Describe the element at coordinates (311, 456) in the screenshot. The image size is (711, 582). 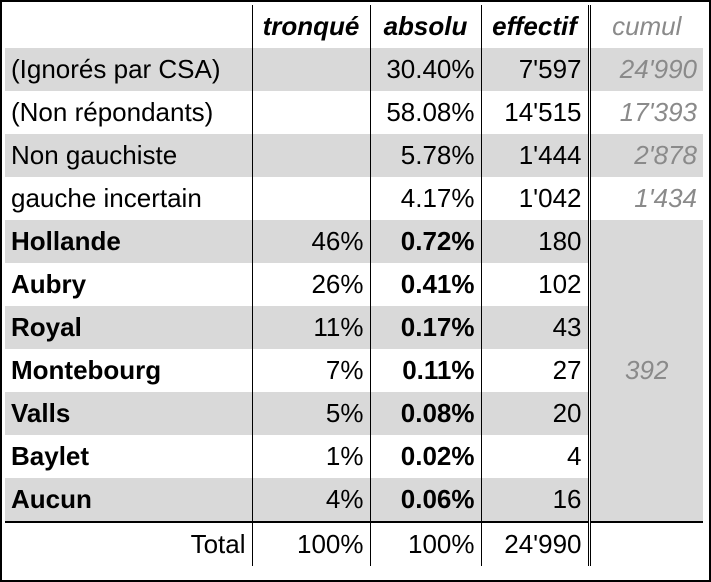
I see `row-tronque: 1%` at that location.